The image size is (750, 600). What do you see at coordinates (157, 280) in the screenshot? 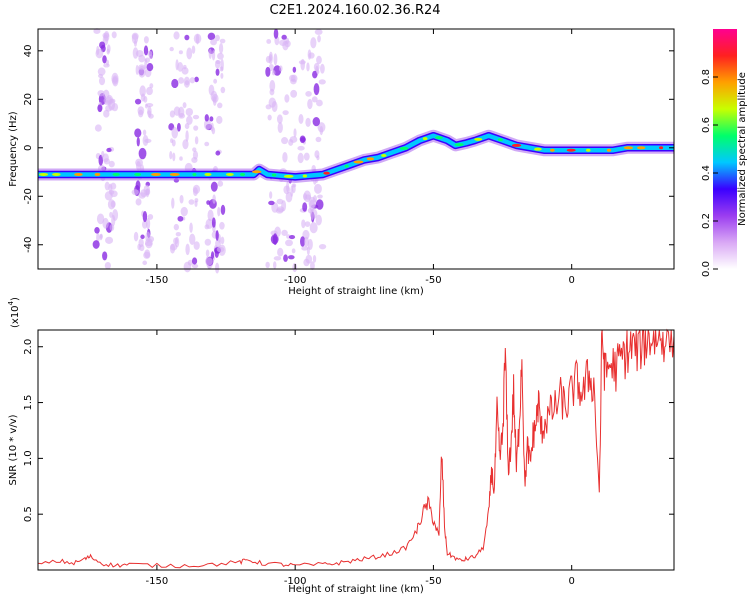
I see `x-tick-label: -150` at bounding box center [157, 280].